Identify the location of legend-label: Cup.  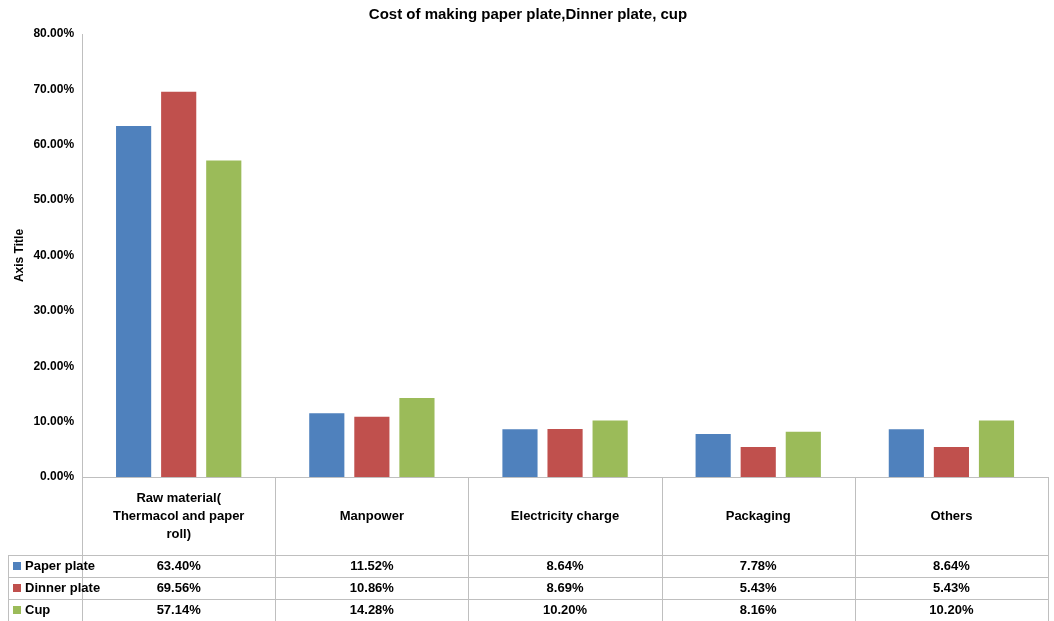
(38, 609).